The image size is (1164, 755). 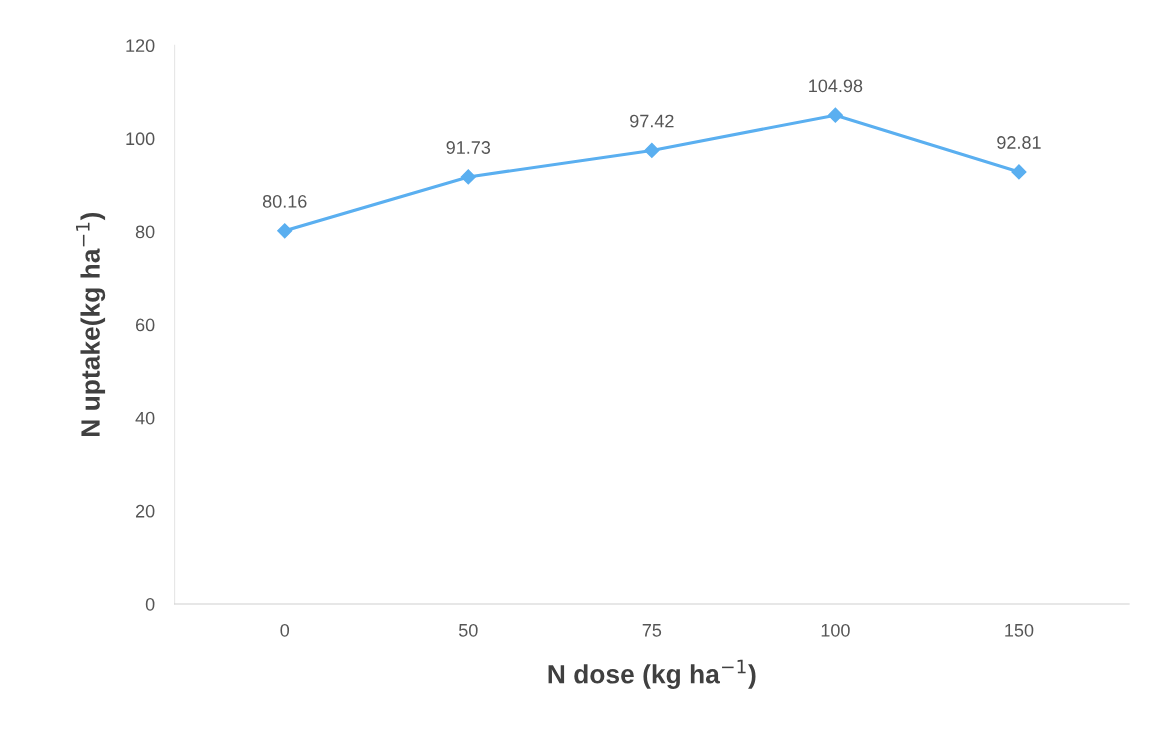 I want to click on x-tick-label: 50, so click(x=468, y=630).